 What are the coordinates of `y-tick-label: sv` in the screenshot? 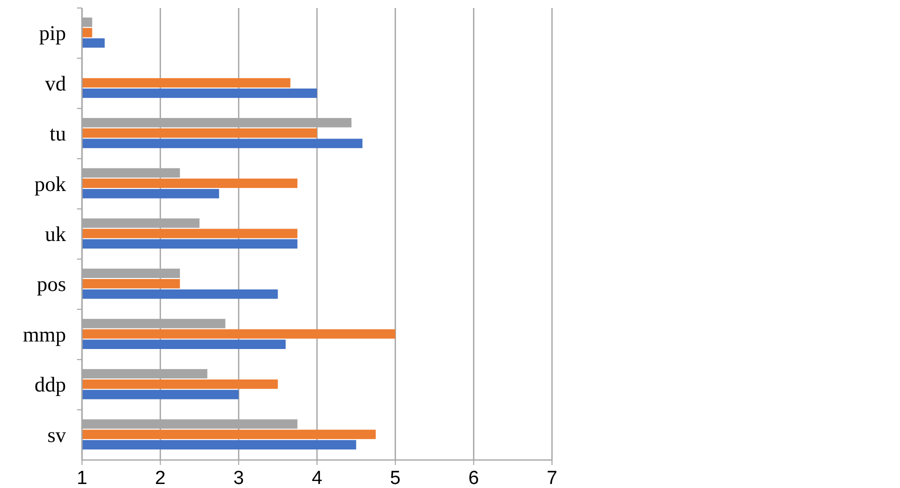 It's located at (56, 434).